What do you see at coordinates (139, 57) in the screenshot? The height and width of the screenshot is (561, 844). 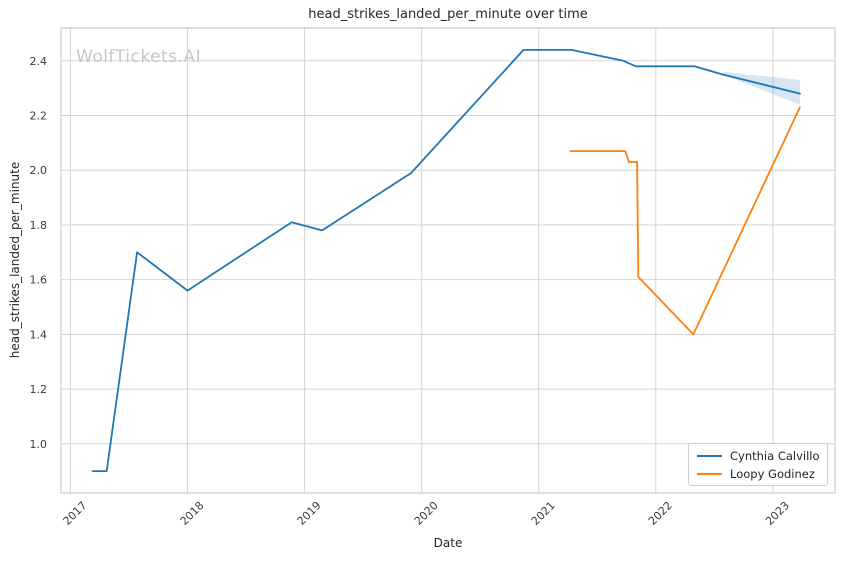 I see `watermark: WolfTickets.AI` at bounding box center [139, 57].